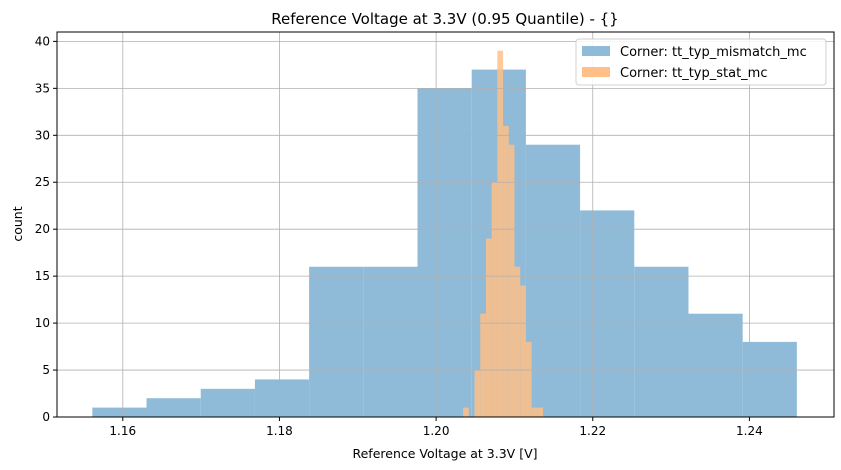 This screenshot has width=841, height=470. What do you see at coordinates (42, 88) in the screenshot?
I see `y-tick-label: 35` at bounding box center [42, 88].